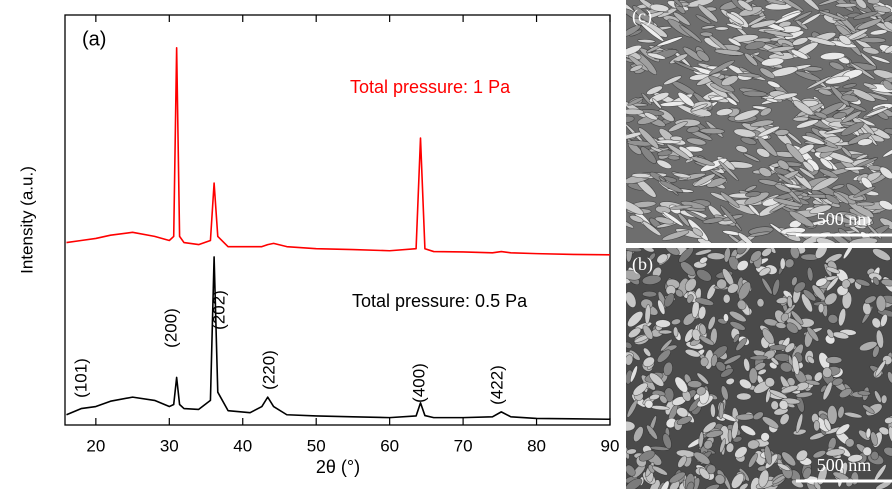 The height and width of the screenshot is (489, 892). What do you see at coordinates (440, 301) in the screenshot?
I see `series-label: Total pressure: 0.5 Pa` at bounding box center [440, 301].